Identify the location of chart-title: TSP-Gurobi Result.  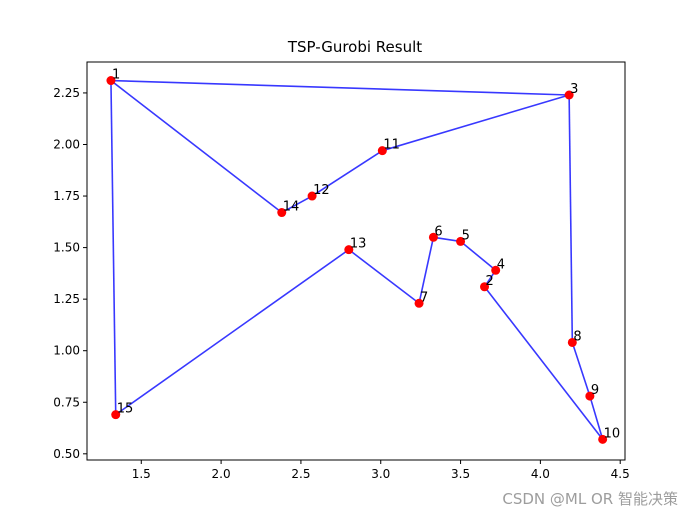
(354, 47).